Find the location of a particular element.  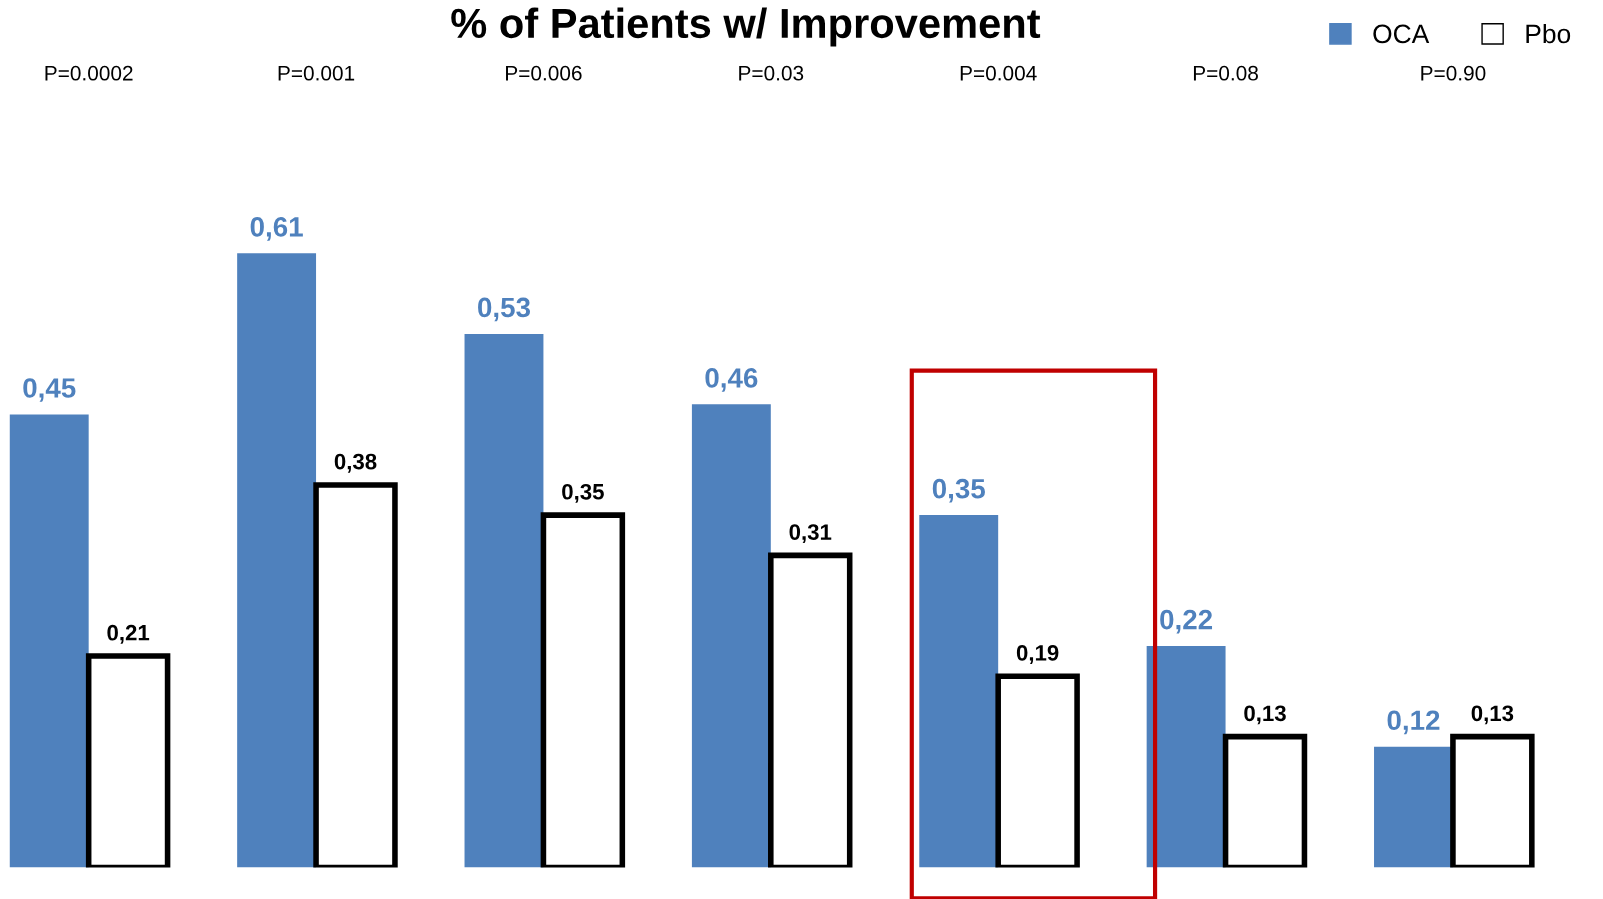

data-label: 0,12 is located at coordinates (1413, 722).